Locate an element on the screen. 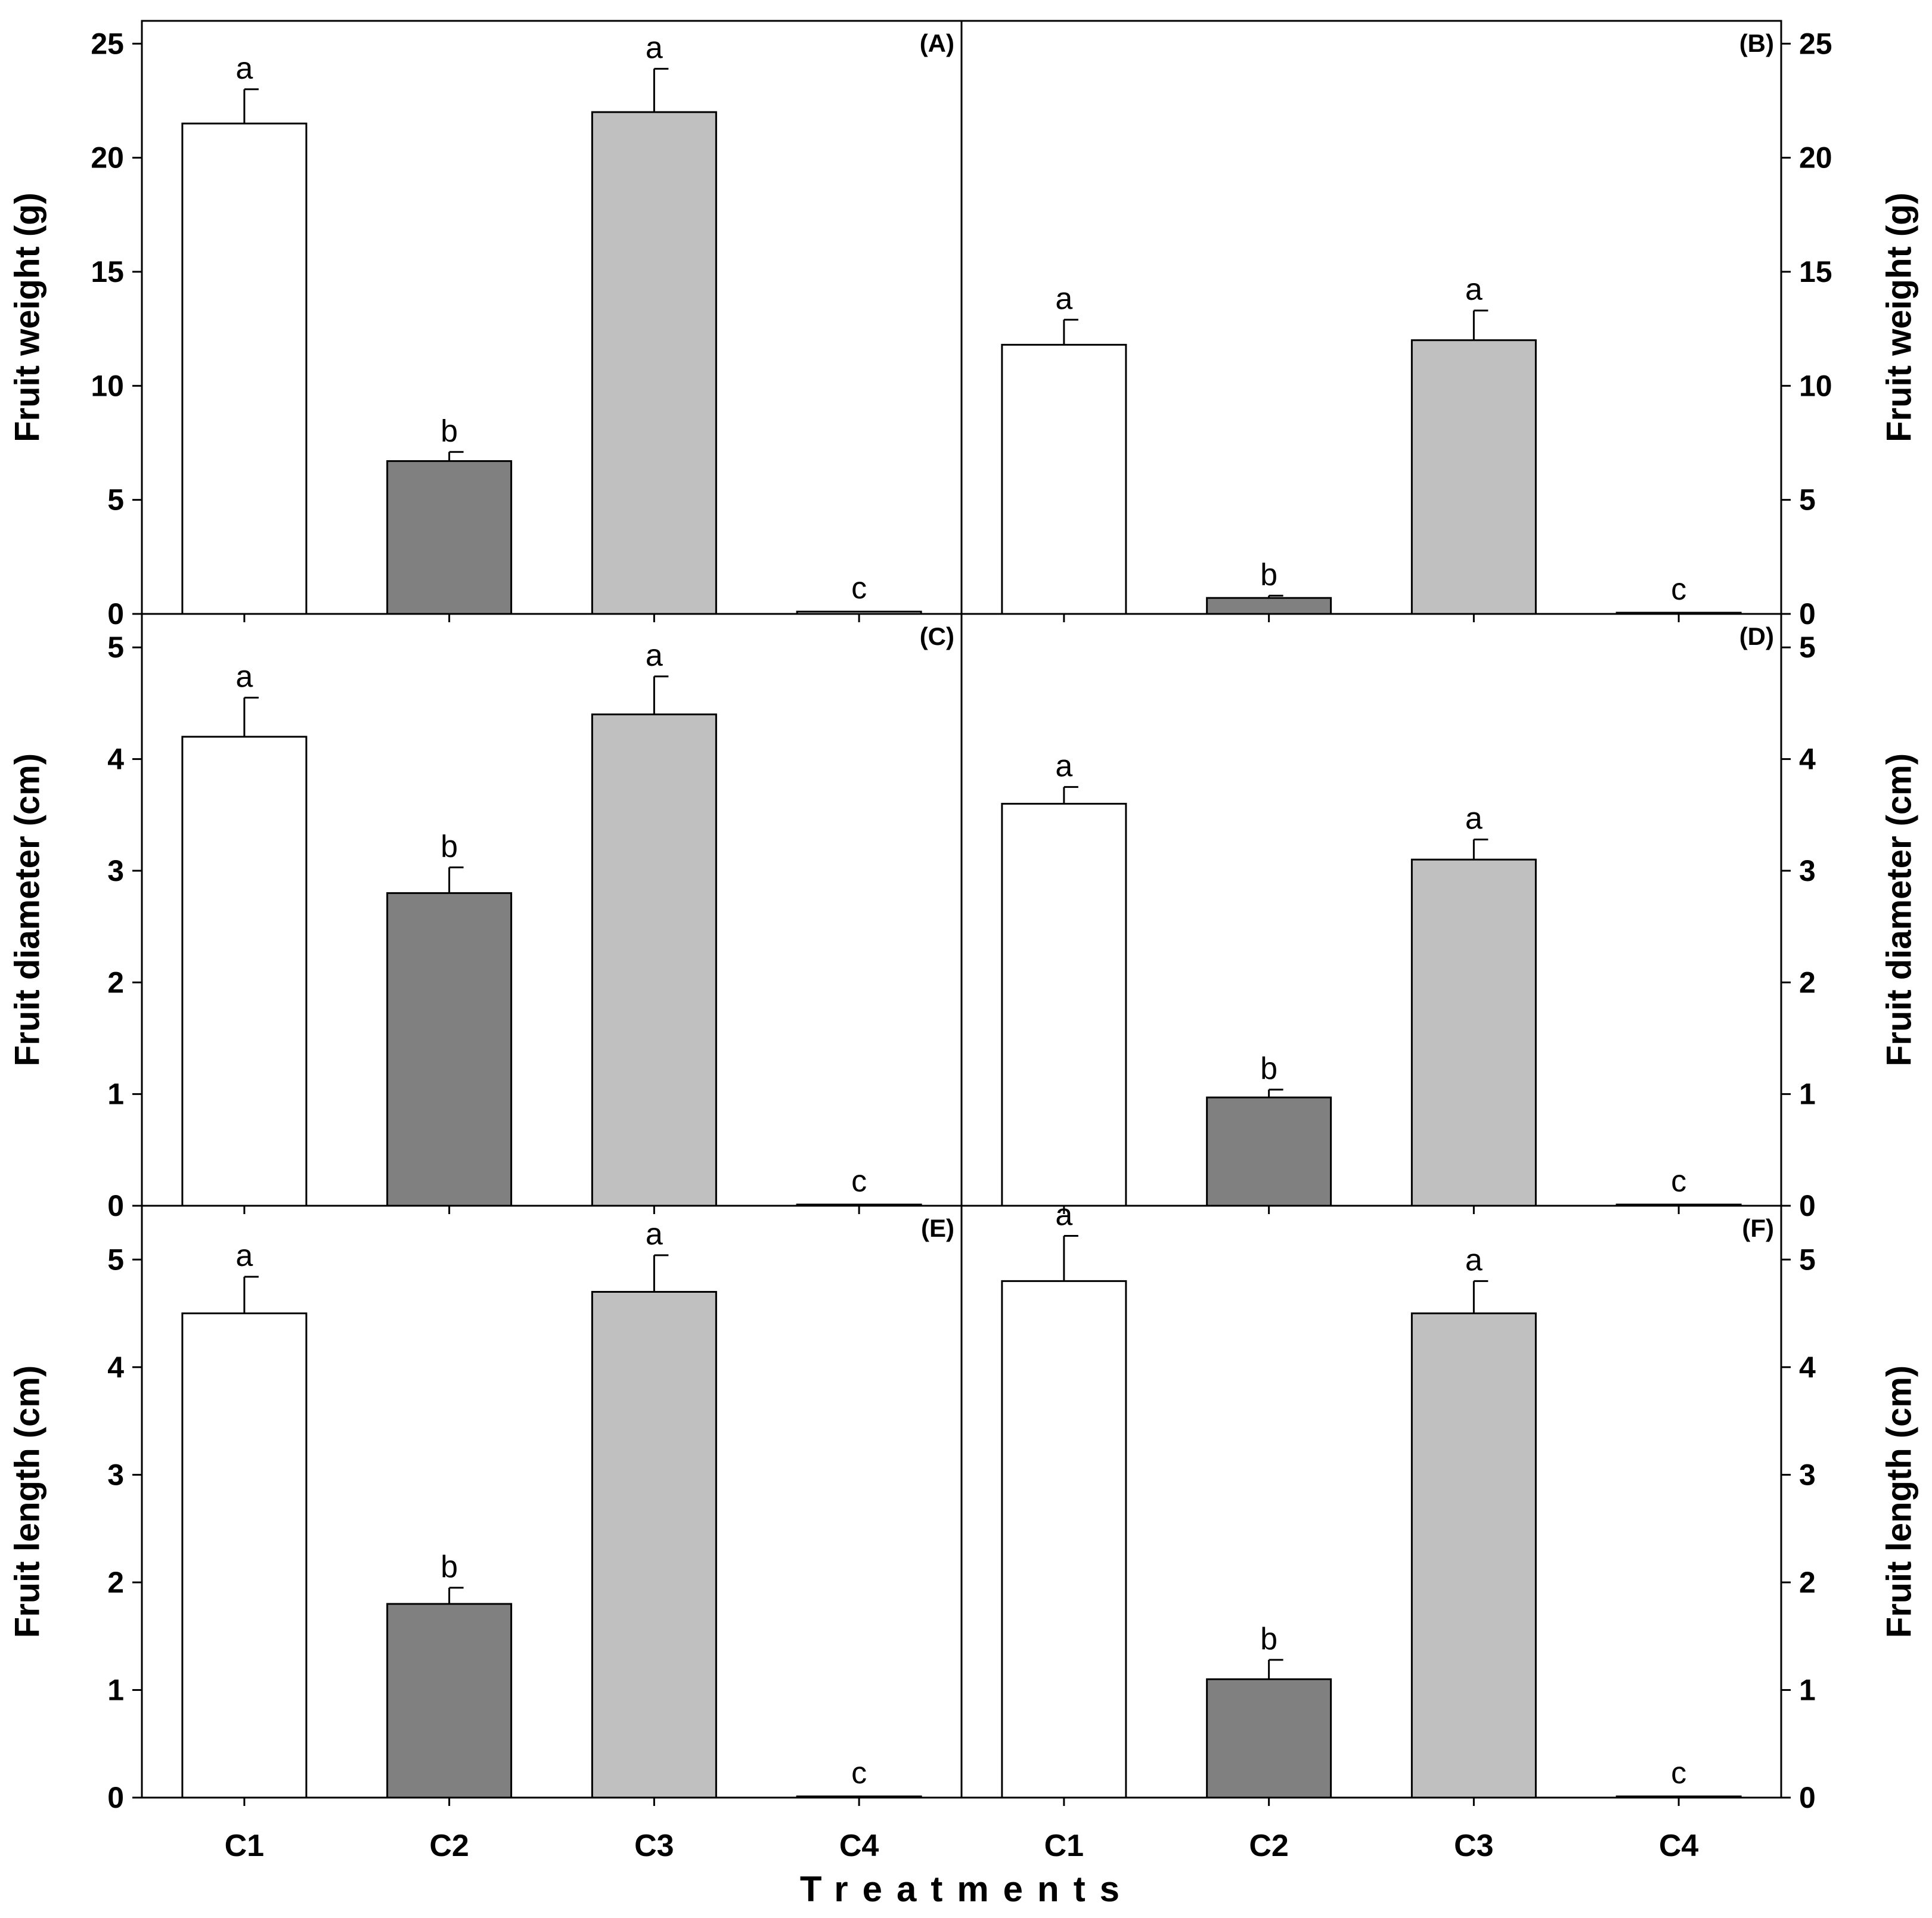 This screenshot has height=1918, width=1932. panel-label: (D) is located at coordinates (1756, 636).